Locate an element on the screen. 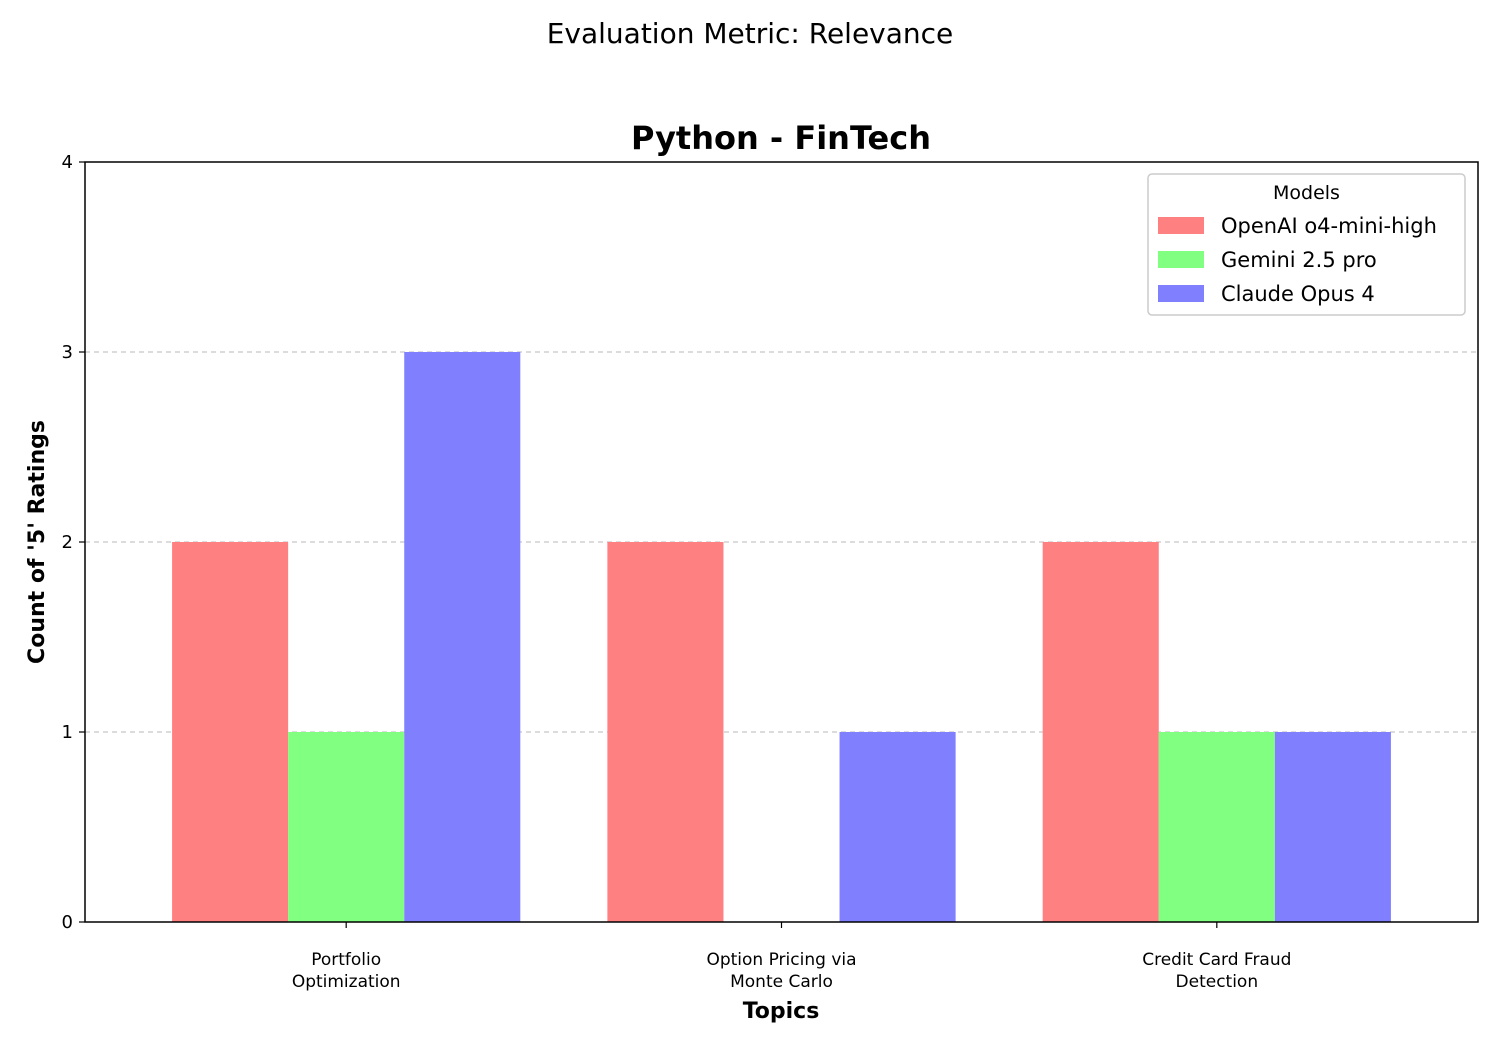  x-tick-label: Option Pricing via is located at coordinates (781, 960).